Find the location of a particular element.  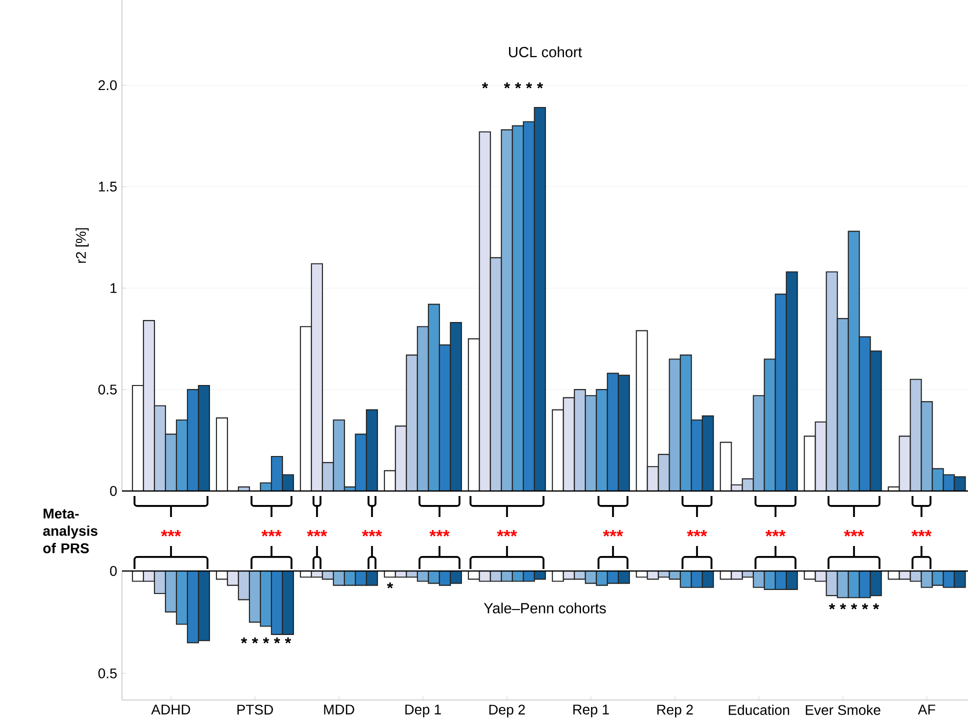

x-tick-label: Dep 2 is located at coordinates (507, 711).